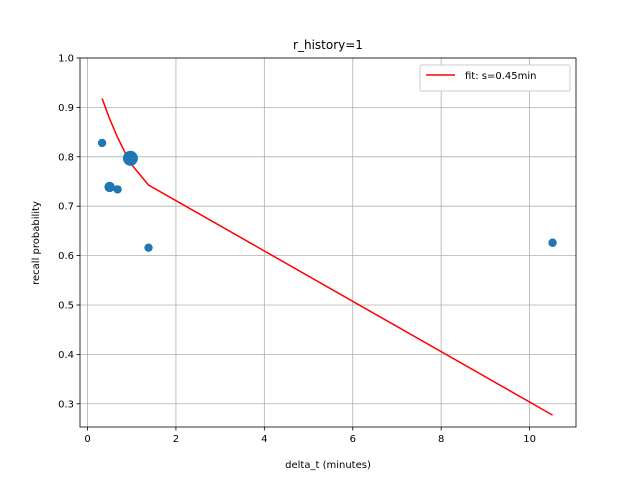 This screenshot has width=640, height=480. What do you see at coordinates (328, 465) in the screenshot?
I see `x-axis-label: delta_t (minutes)` at bounding box center [328, 465].